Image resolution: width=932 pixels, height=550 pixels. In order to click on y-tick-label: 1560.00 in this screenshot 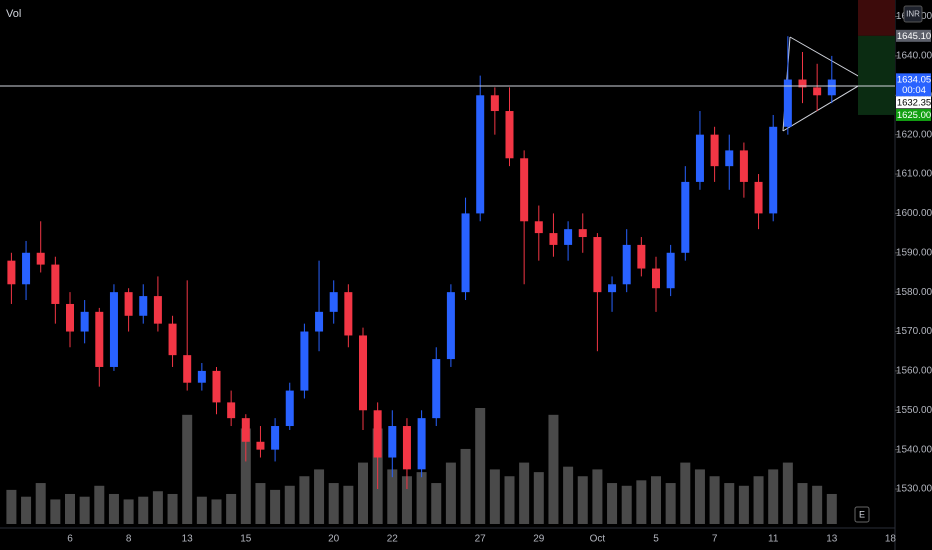, I will do `click(914, 371)`.